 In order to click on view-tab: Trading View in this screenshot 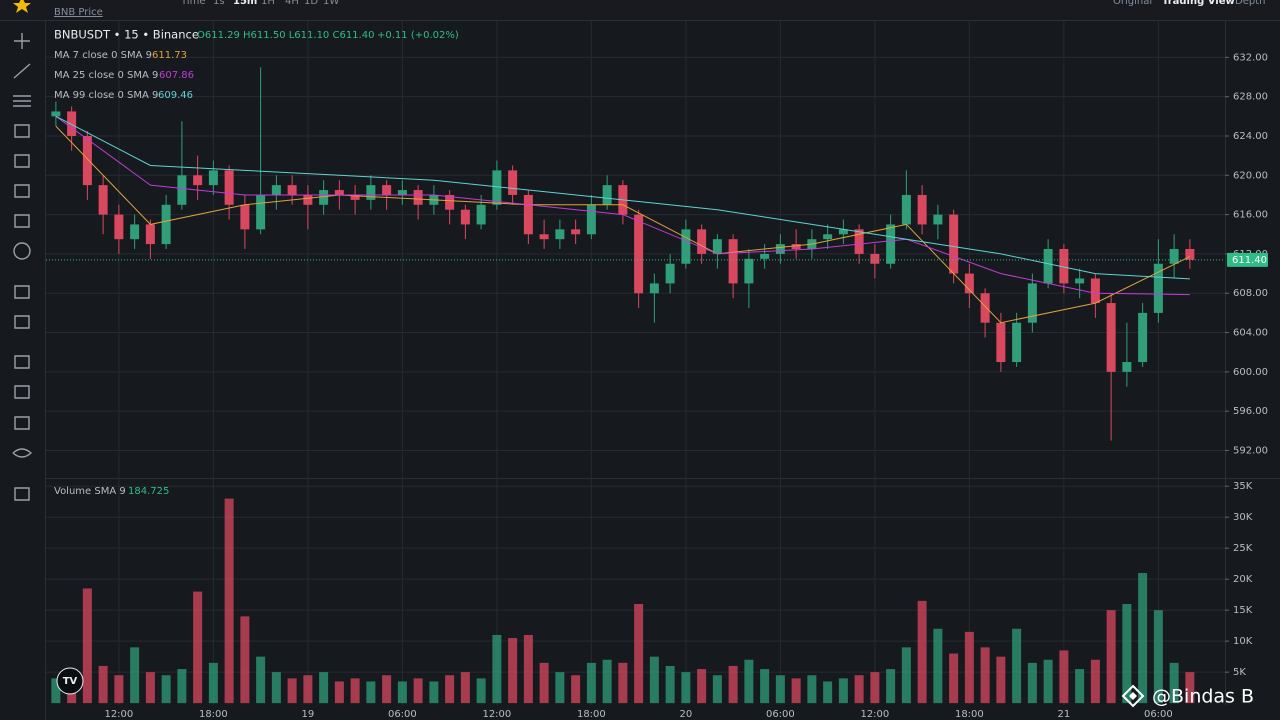, I will do `click(1198, 3)`.